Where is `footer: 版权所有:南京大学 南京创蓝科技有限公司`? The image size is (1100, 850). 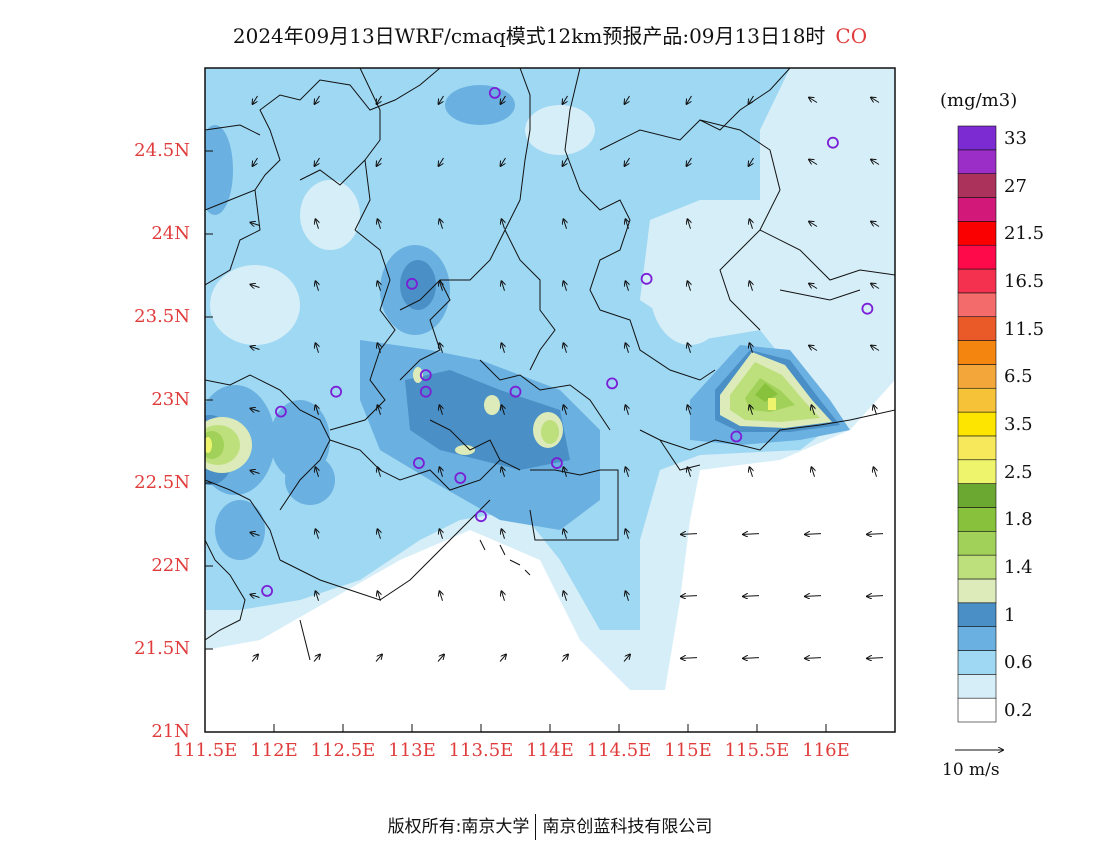 footer: 版权所有:南京大学 南京创蓝科技有限公司 is located at coordinates (550, 826).